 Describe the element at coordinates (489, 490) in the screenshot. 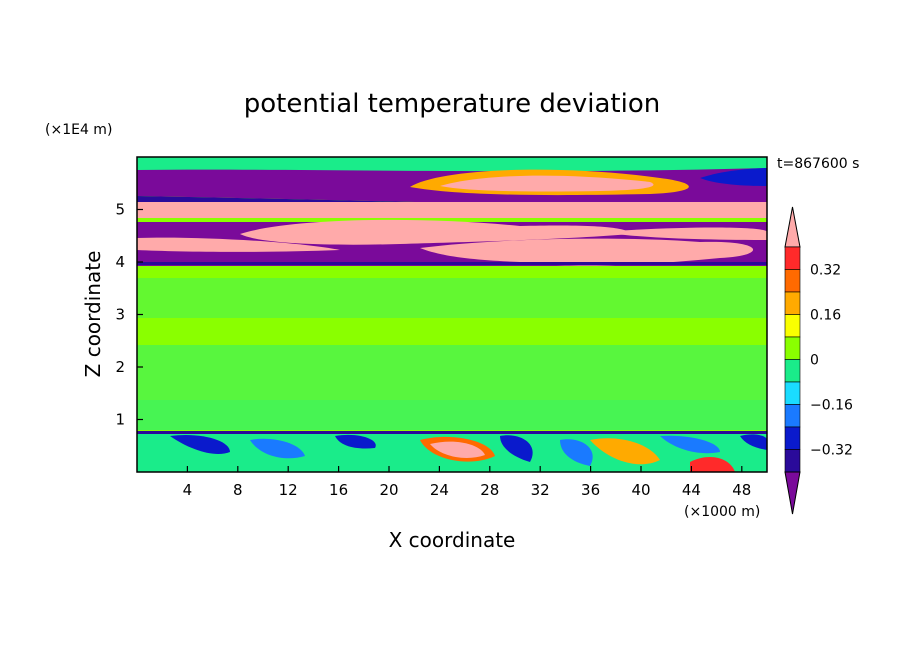

I see `x-tick-label: 28` at that location.